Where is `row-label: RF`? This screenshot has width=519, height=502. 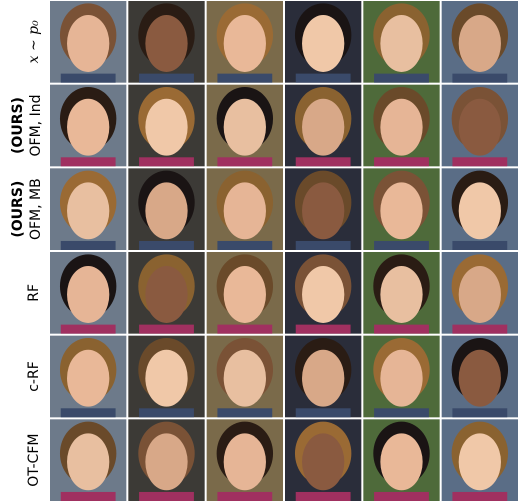 row-label: RF is located at coordinates (34, 293).